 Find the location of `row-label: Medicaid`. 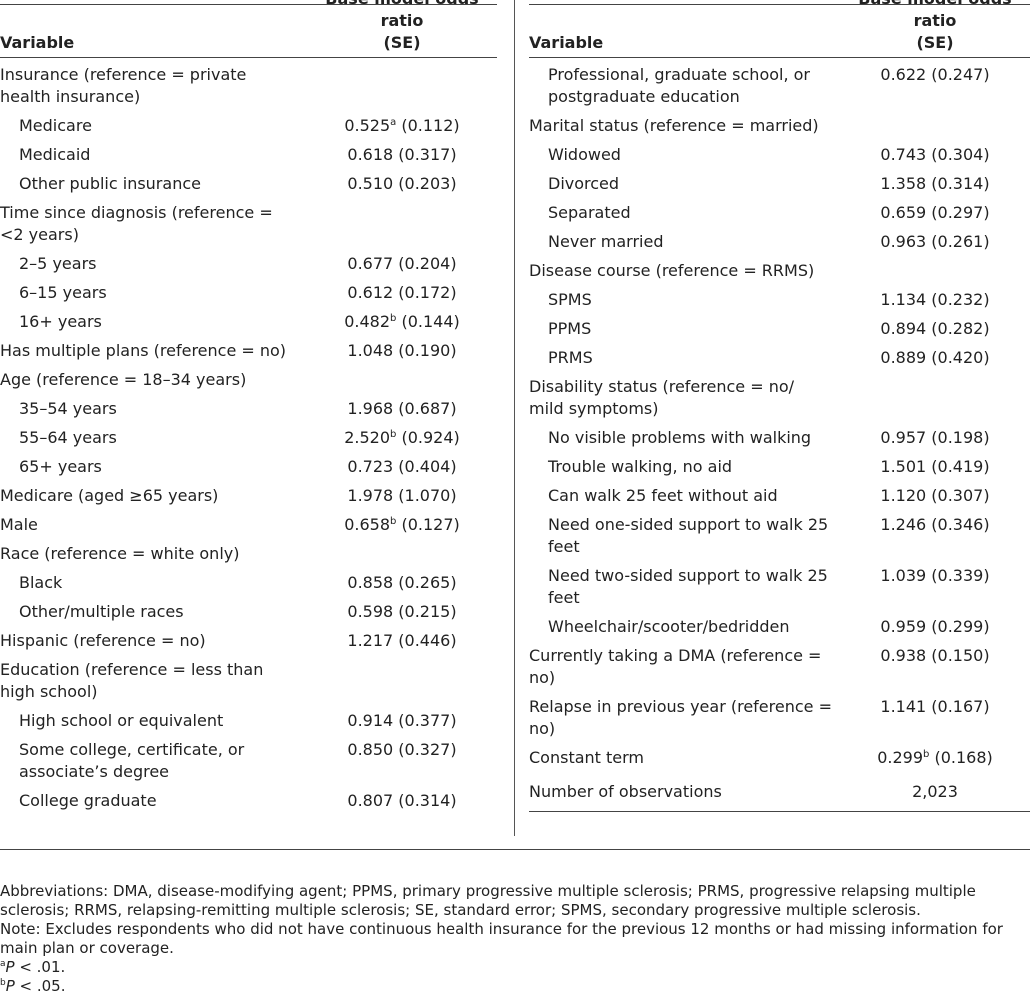

row-label: Medicaid is located at coordinates (55, 154).